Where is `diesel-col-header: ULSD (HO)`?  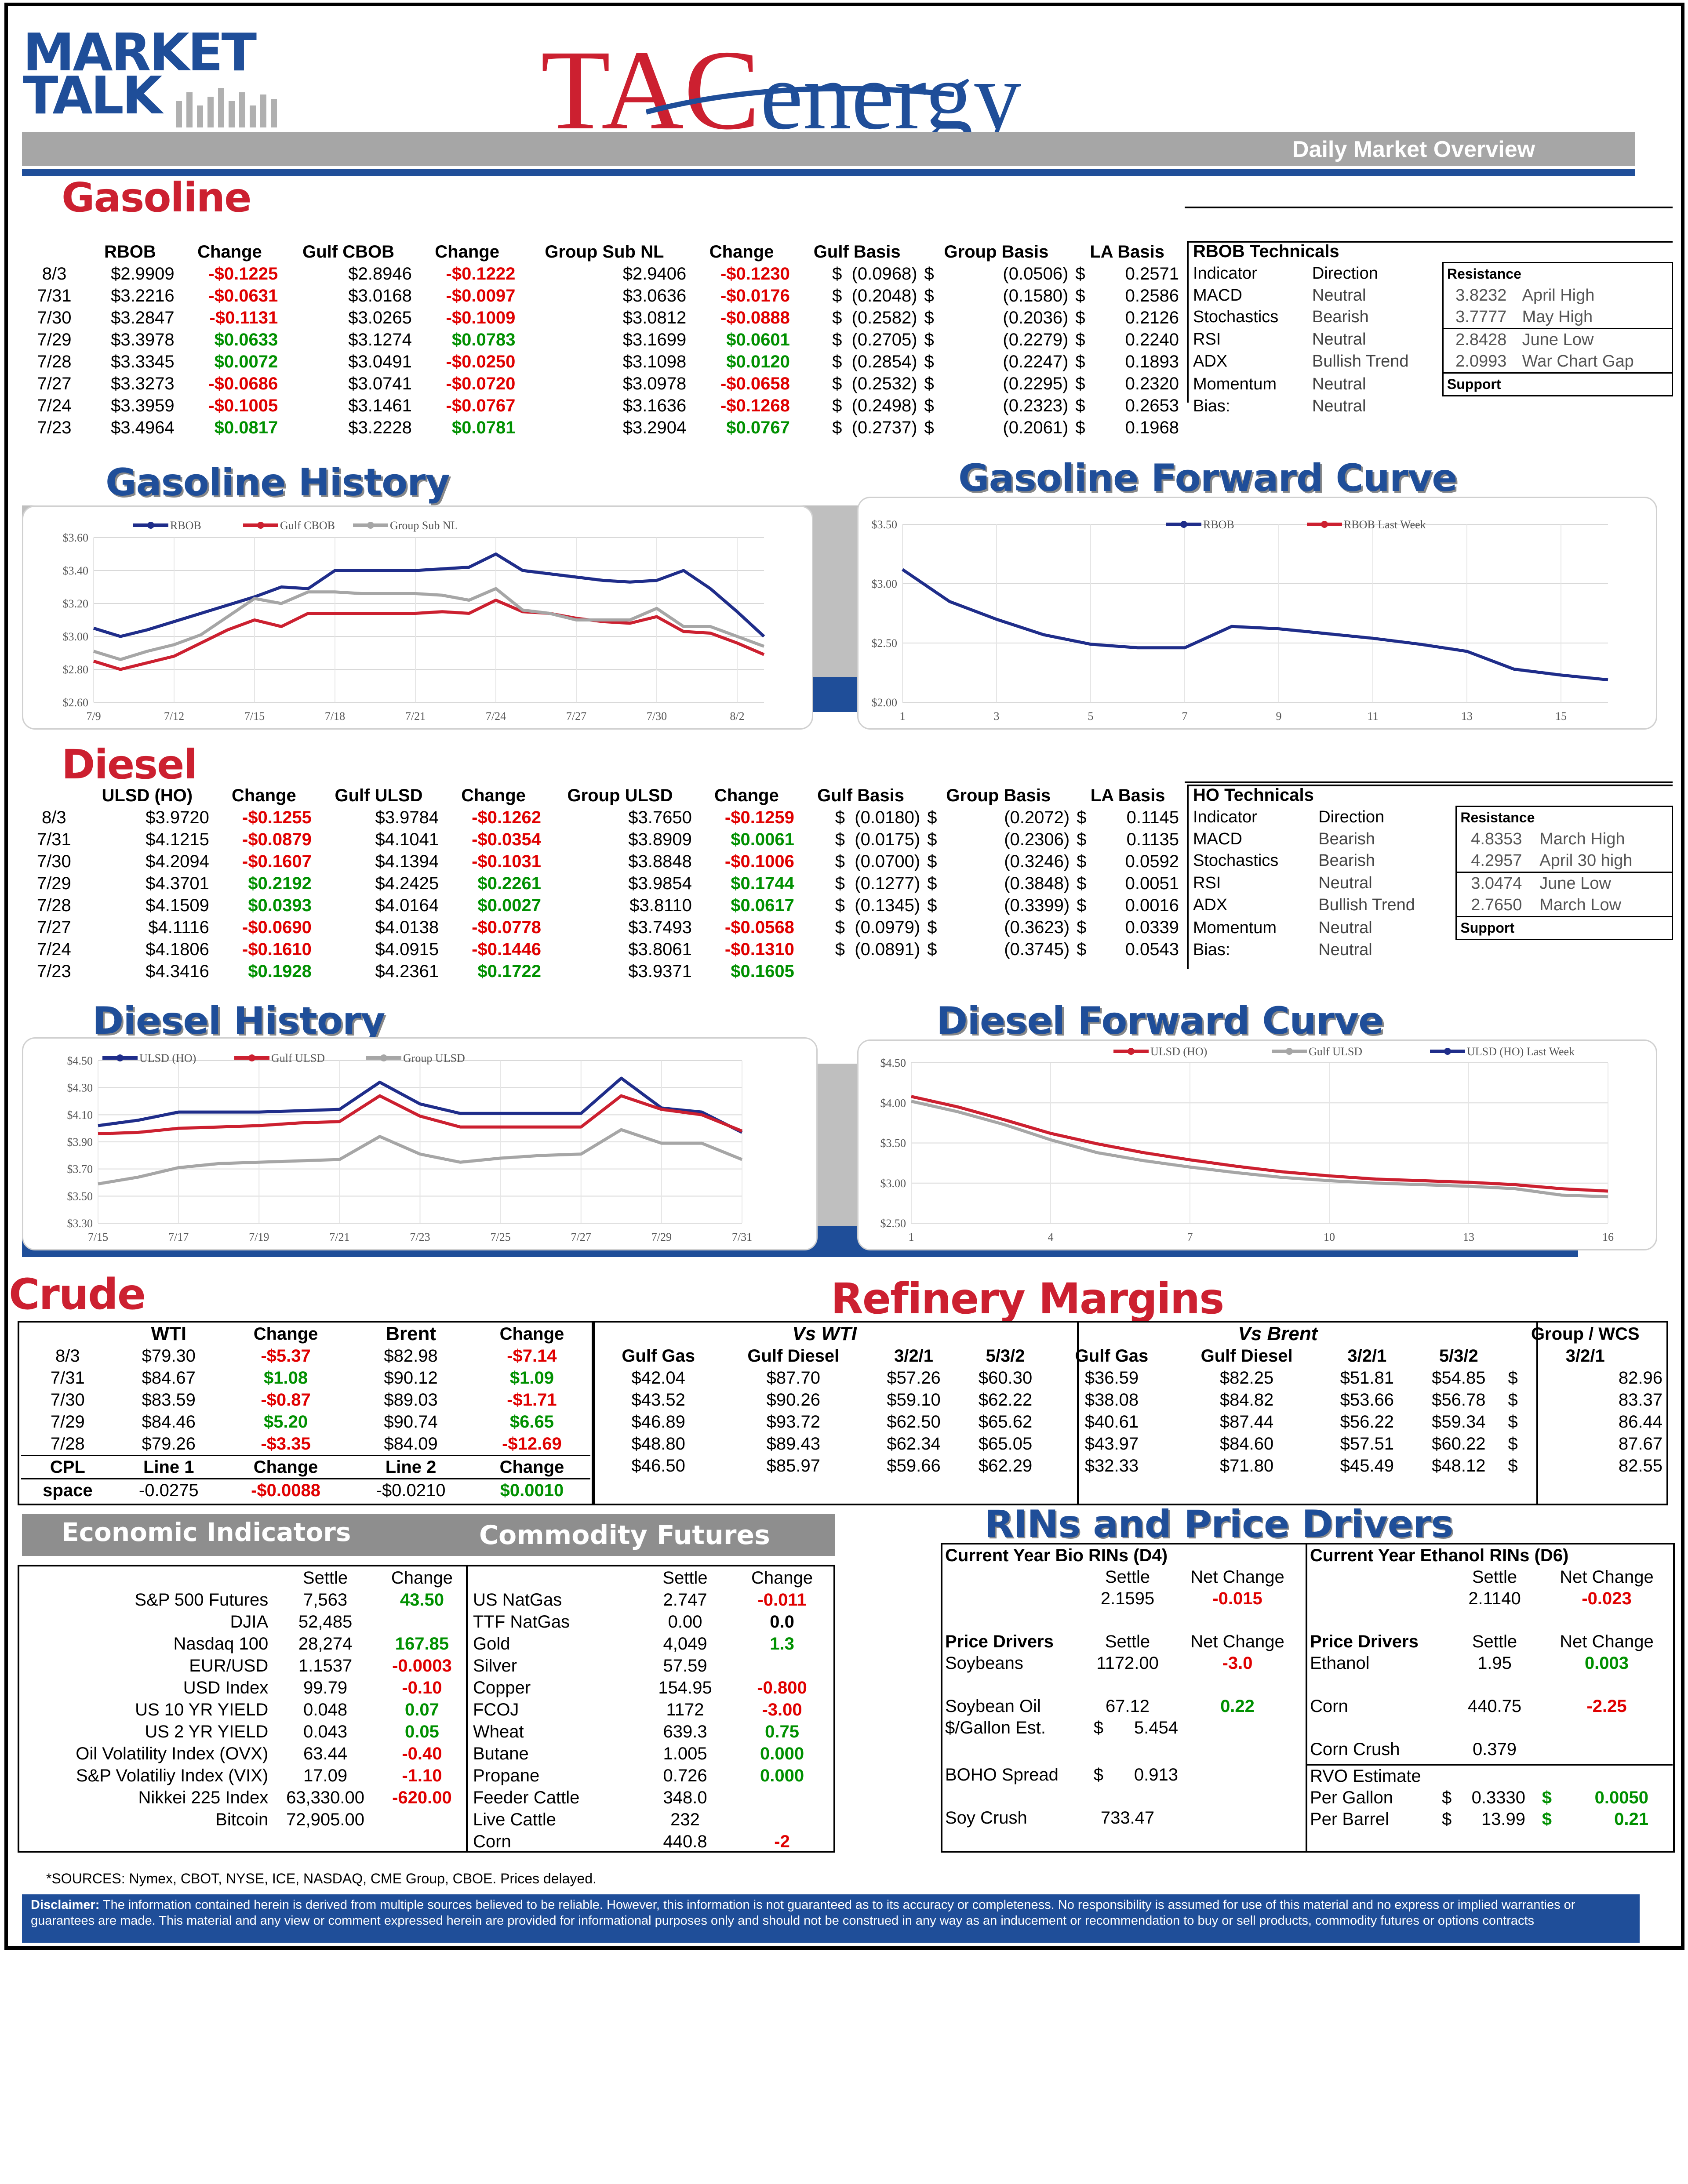
diesel-col-header: ULSD (HO) is located at coordinates (147, 795).